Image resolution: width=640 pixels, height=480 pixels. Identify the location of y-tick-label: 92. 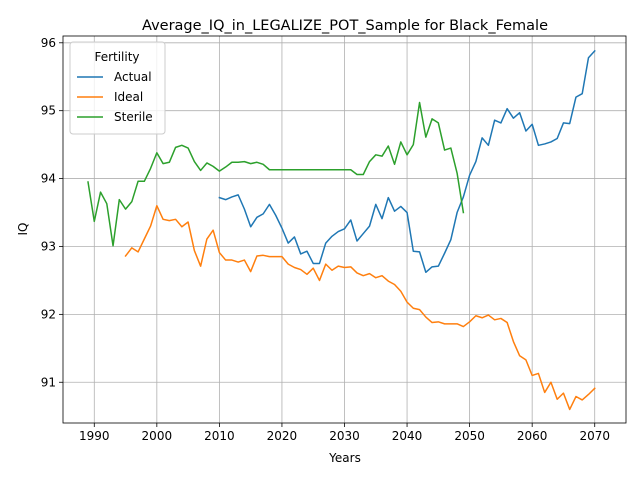
(48, 314).